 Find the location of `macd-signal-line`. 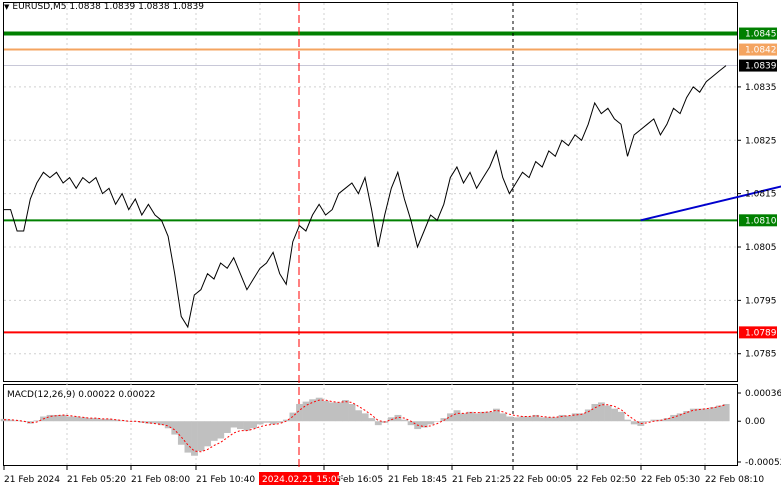

macd-signal-line is located at coordinates (365, 426).